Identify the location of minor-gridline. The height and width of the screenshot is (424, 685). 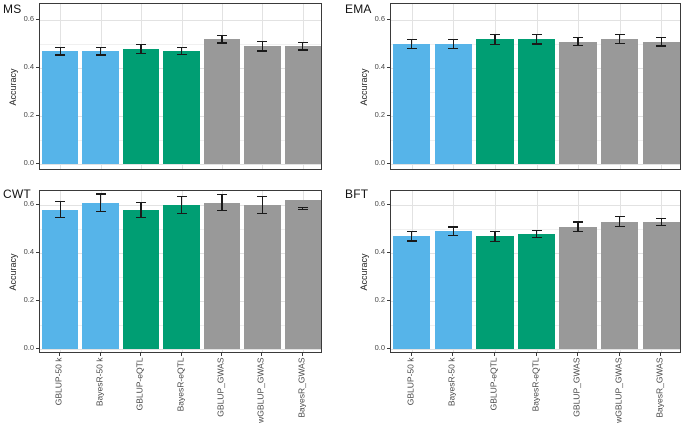
(535, 229).